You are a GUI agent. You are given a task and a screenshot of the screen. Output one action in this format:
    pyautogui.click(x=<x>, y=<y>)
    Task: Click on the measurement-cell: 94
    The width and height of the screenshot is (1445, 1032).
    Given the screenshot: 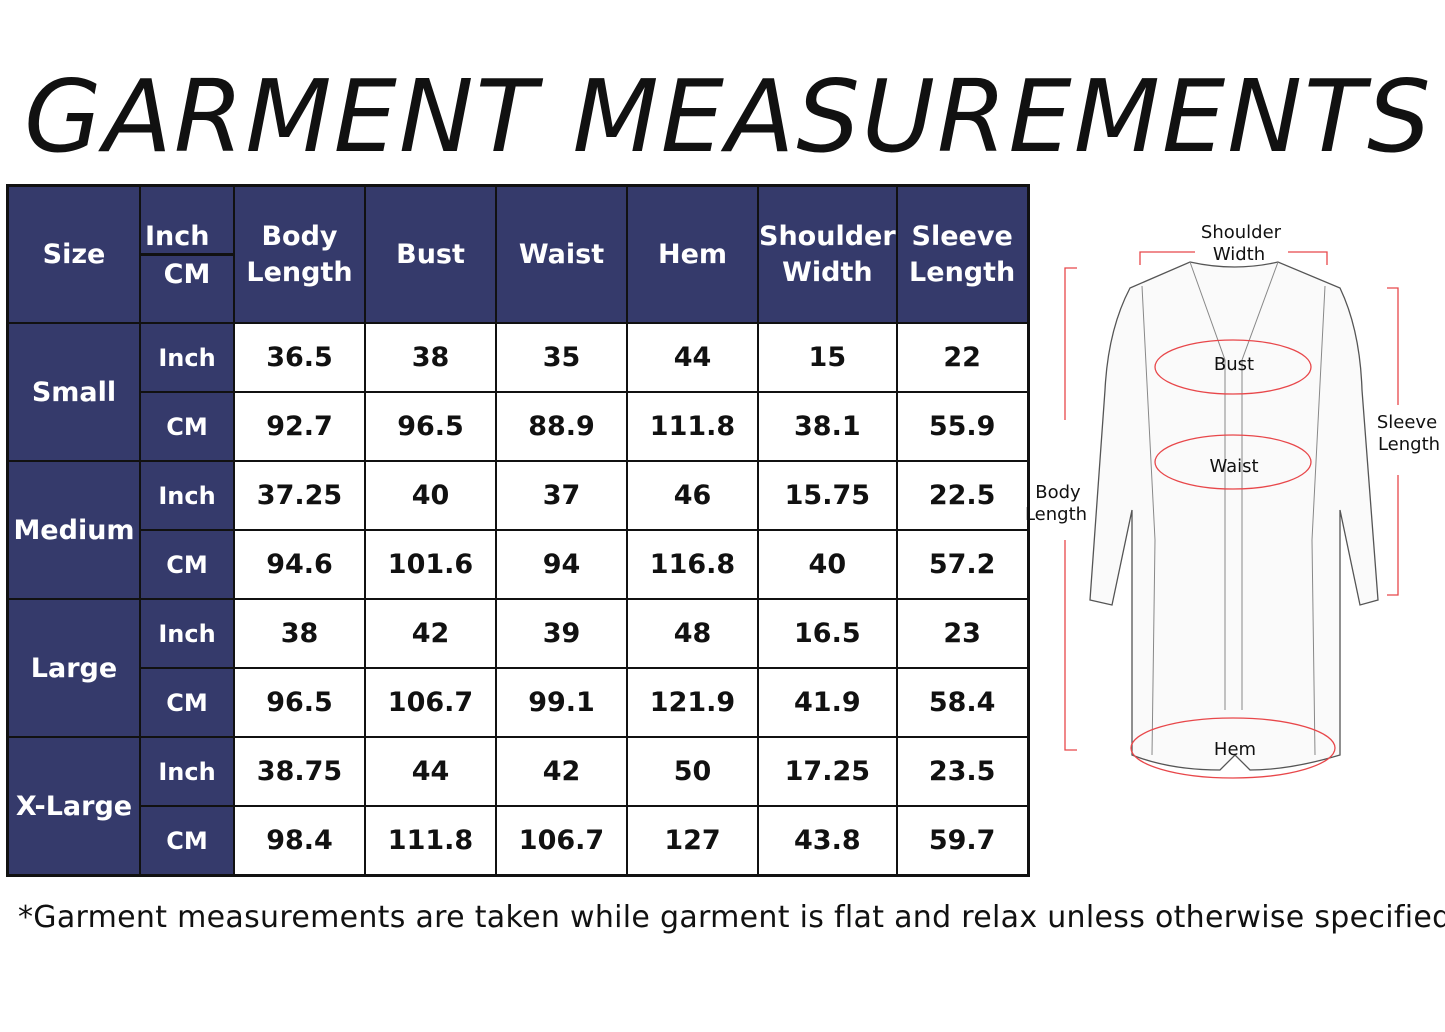 What is the action you would take?
    pyautogui.click(x=561, y=564)
    